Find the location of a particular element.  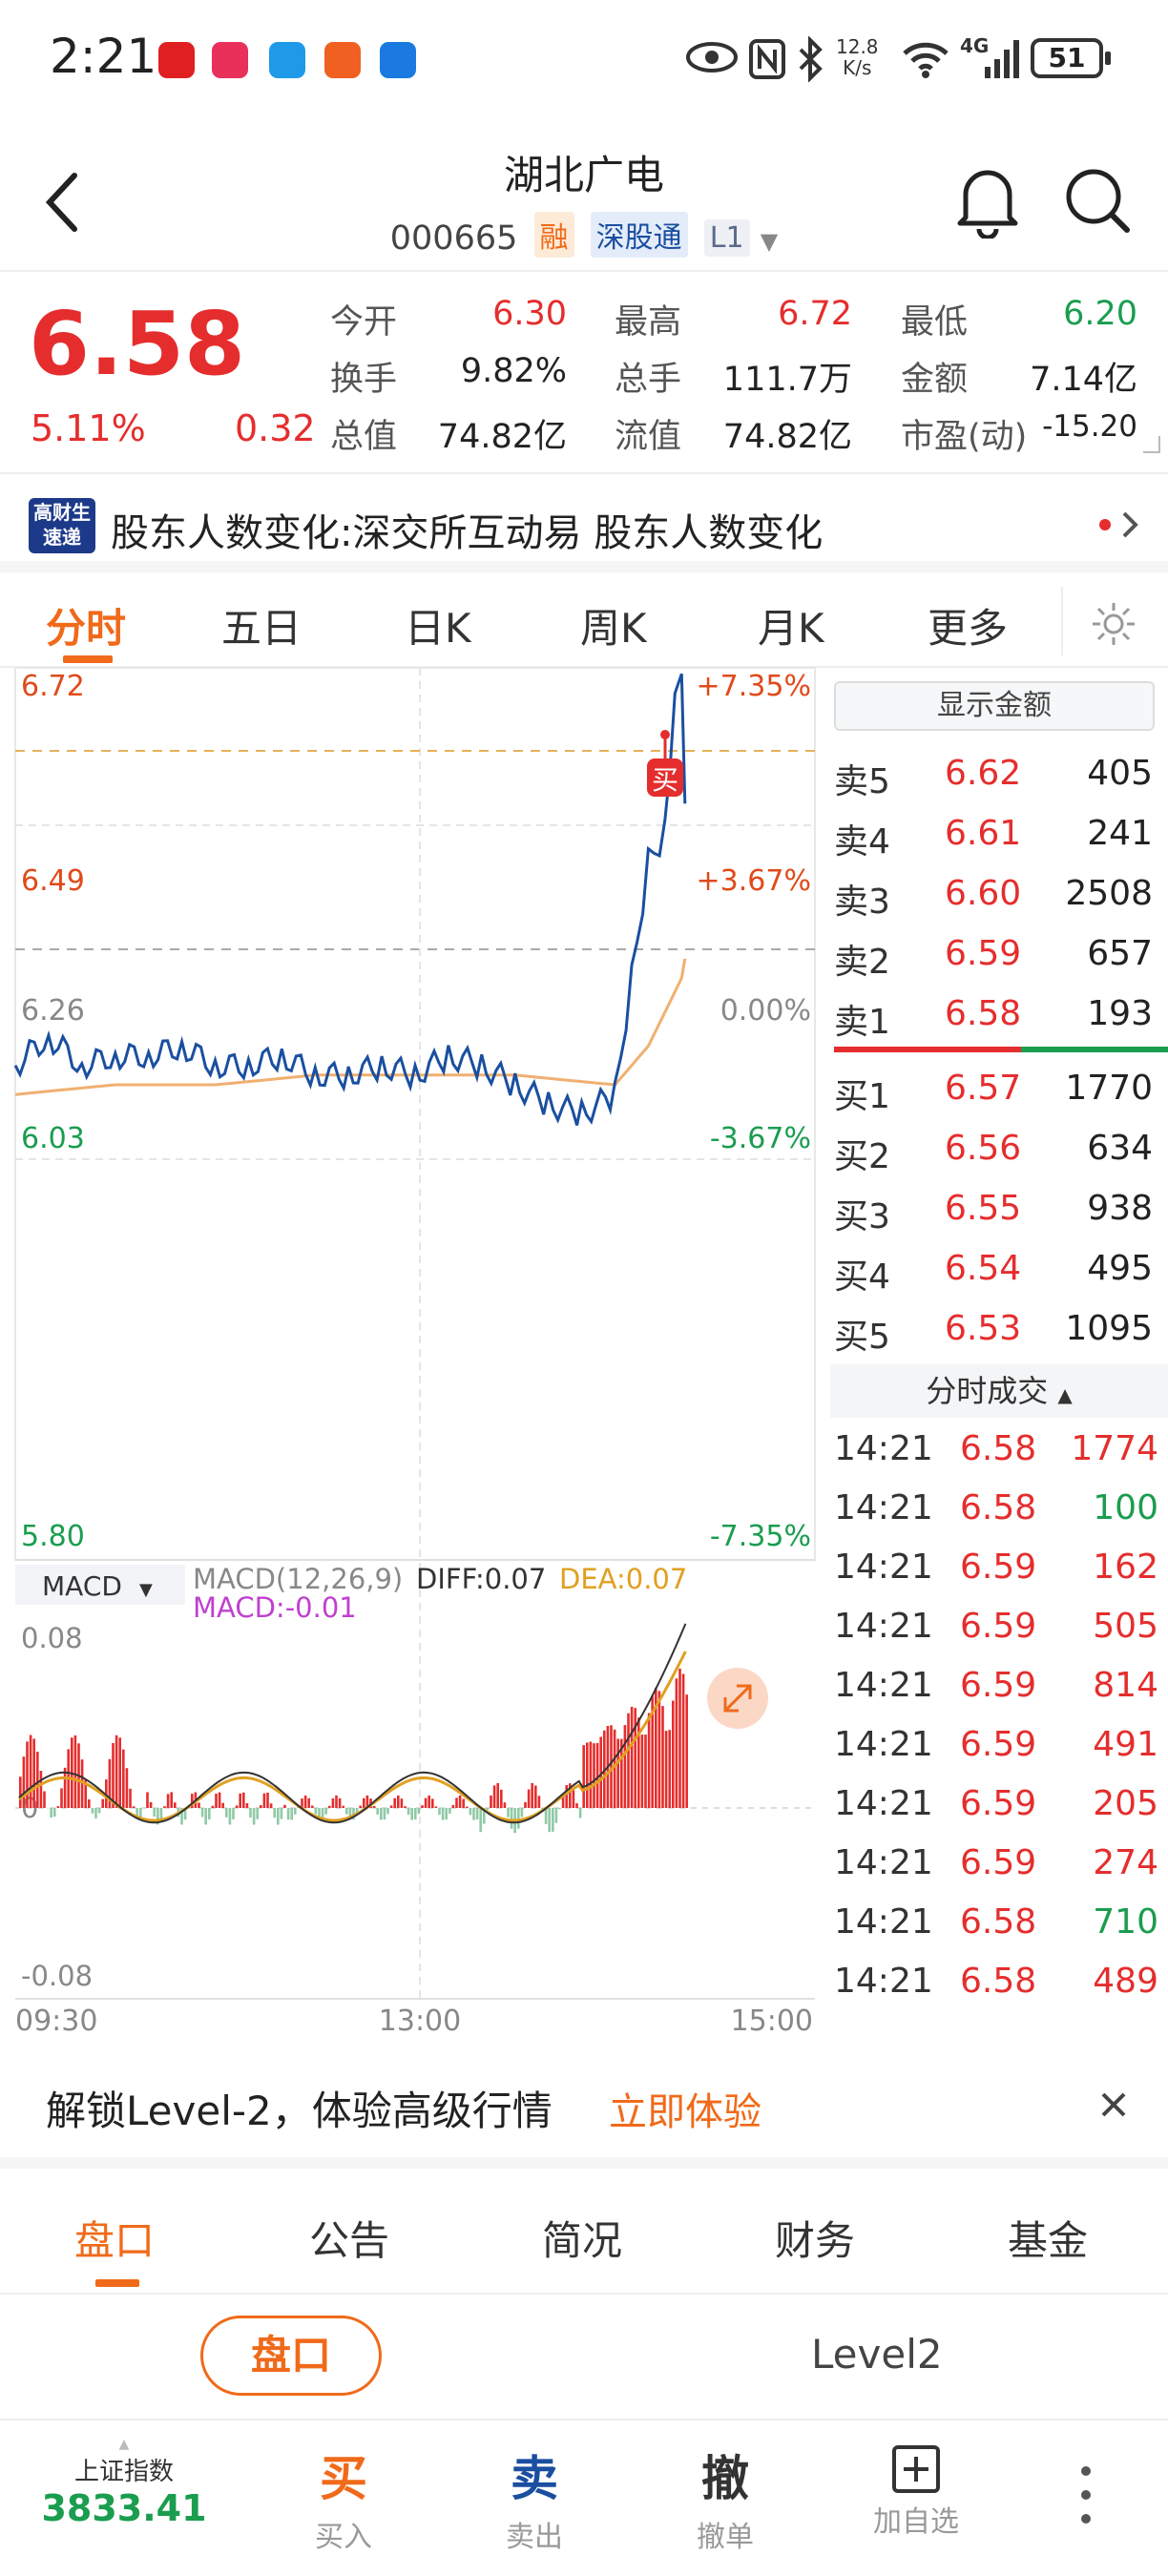

add-watchlist-button: 加自选 is located at coordinates (916, 2490).